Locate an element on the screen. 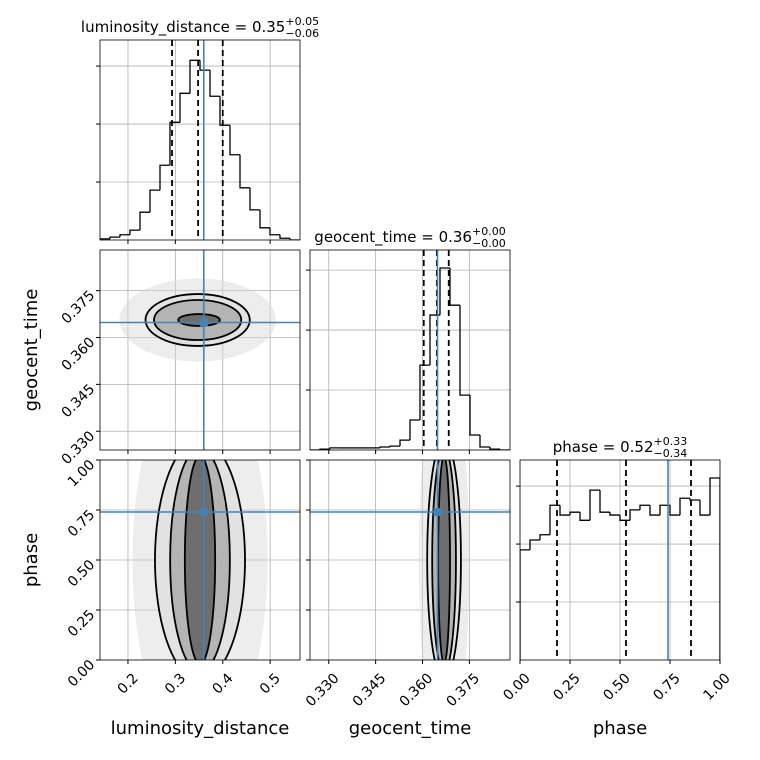  y-tick-label: 0.75 is located at coordinates (81, 523).